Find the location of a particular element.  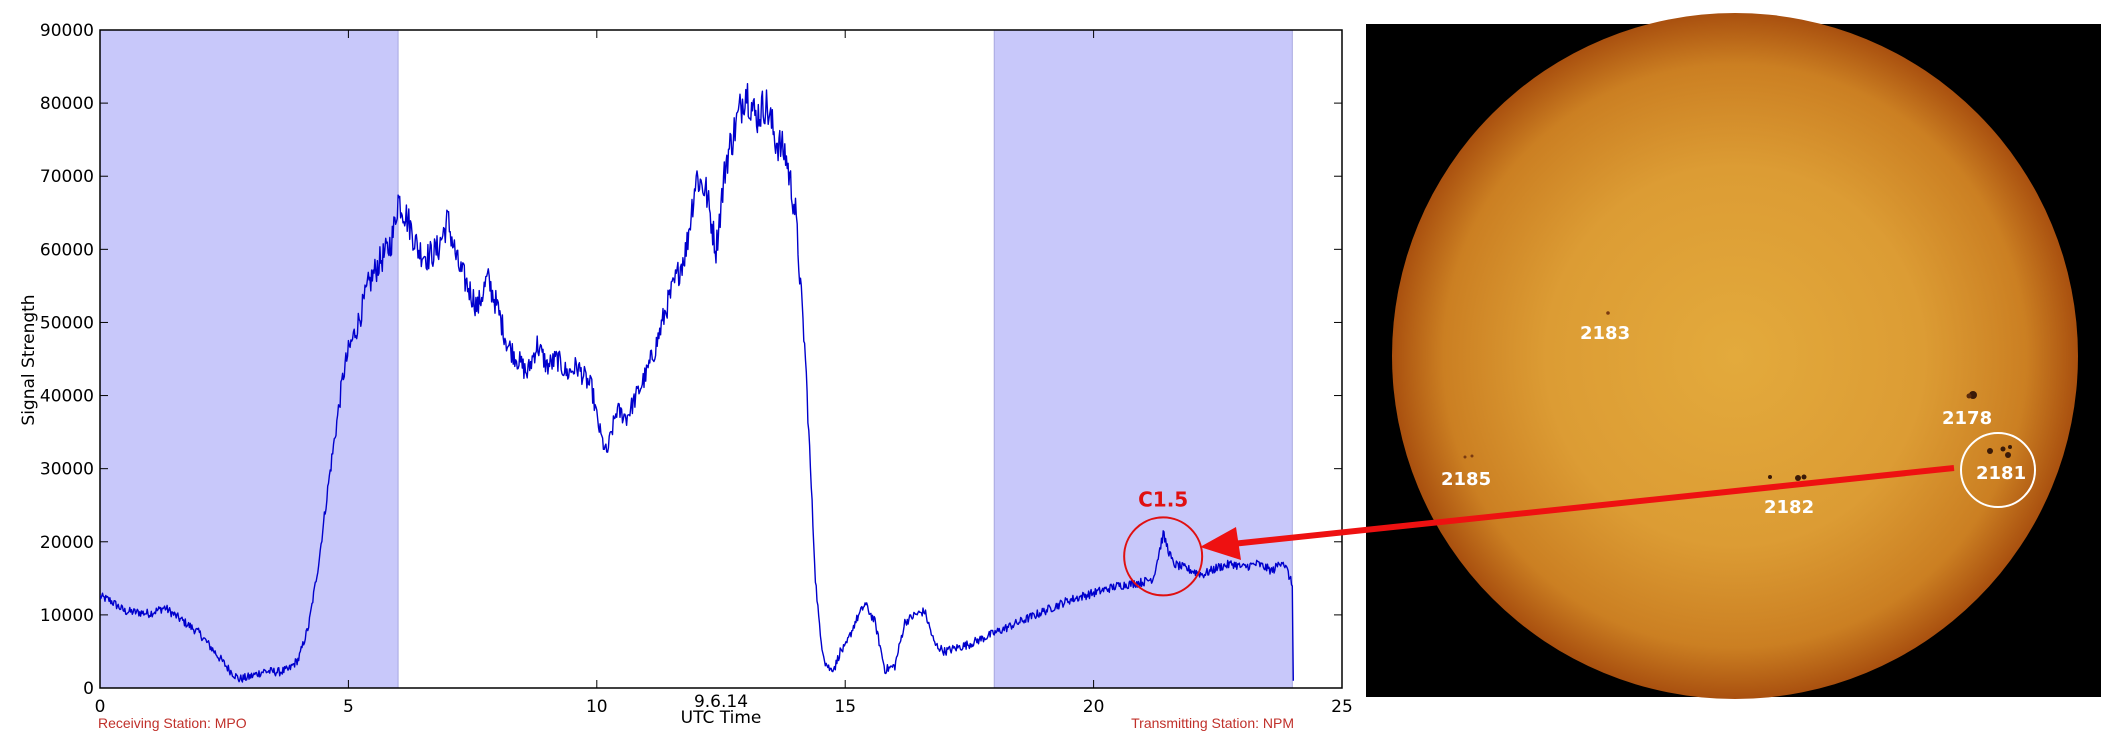

x-tick-label: 25 is located at coordinates (1342, 707).